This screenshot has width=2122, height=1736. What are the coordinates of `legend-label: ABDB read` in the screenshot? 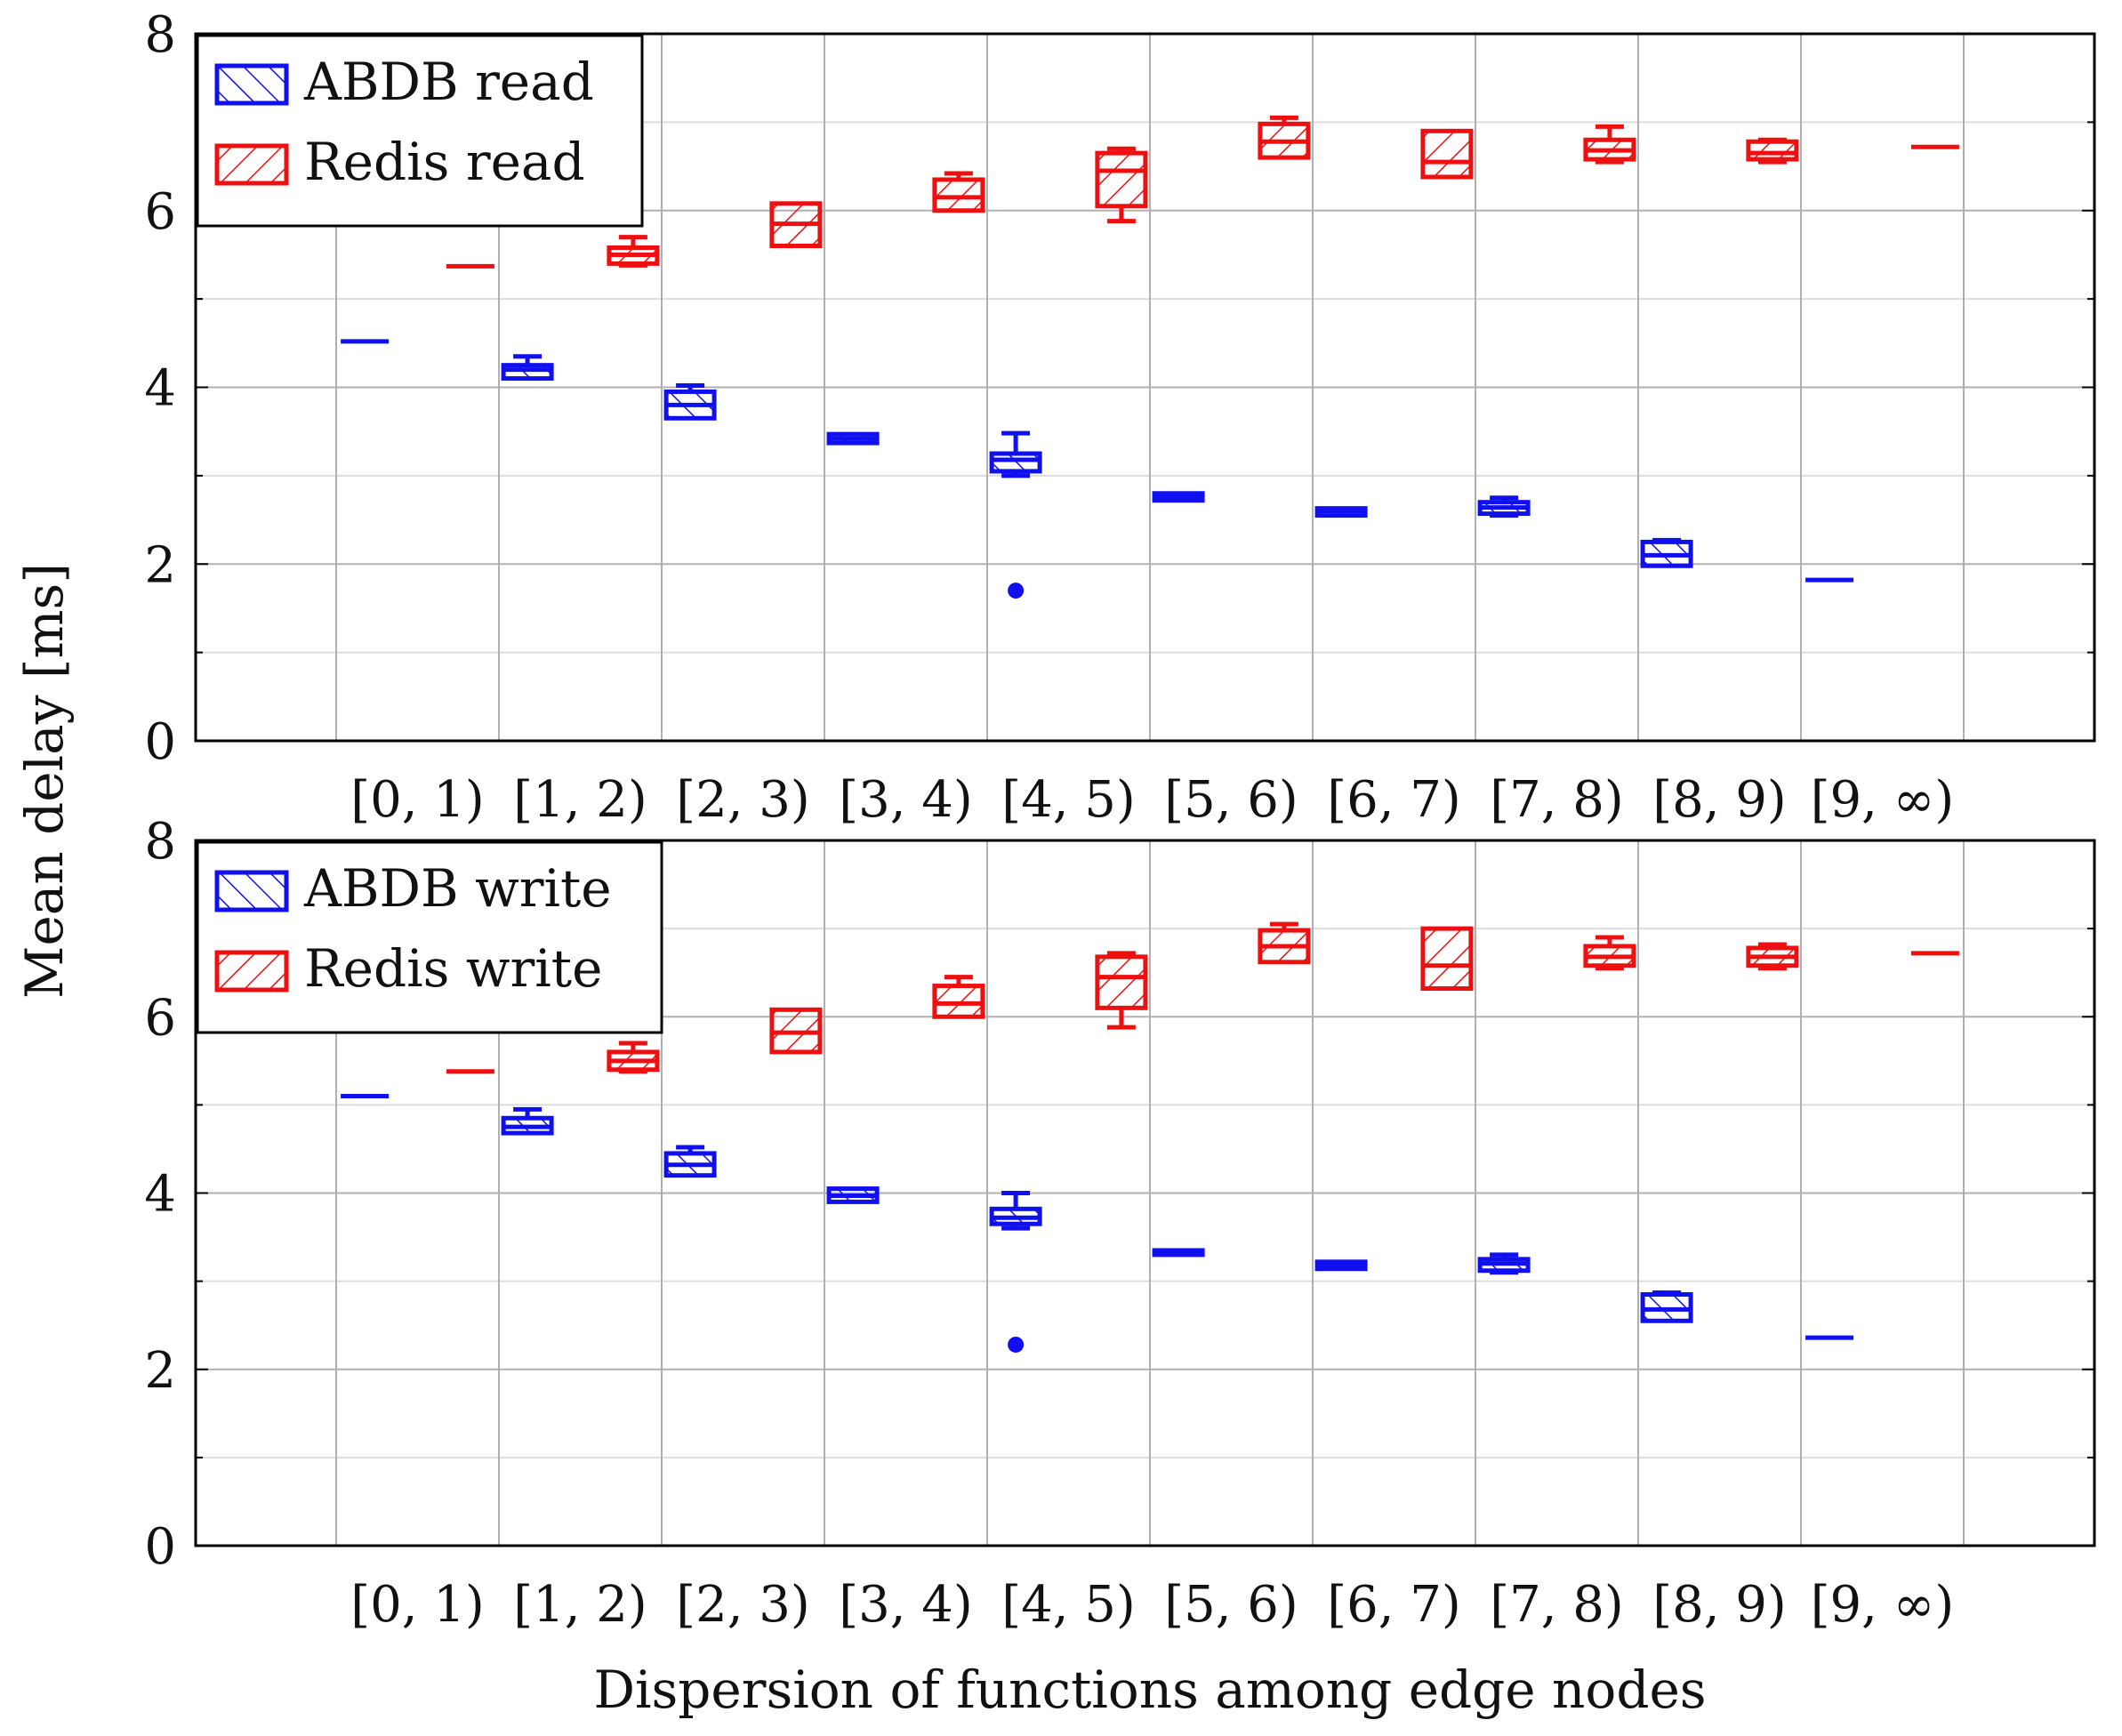 It's located at (448, 82).